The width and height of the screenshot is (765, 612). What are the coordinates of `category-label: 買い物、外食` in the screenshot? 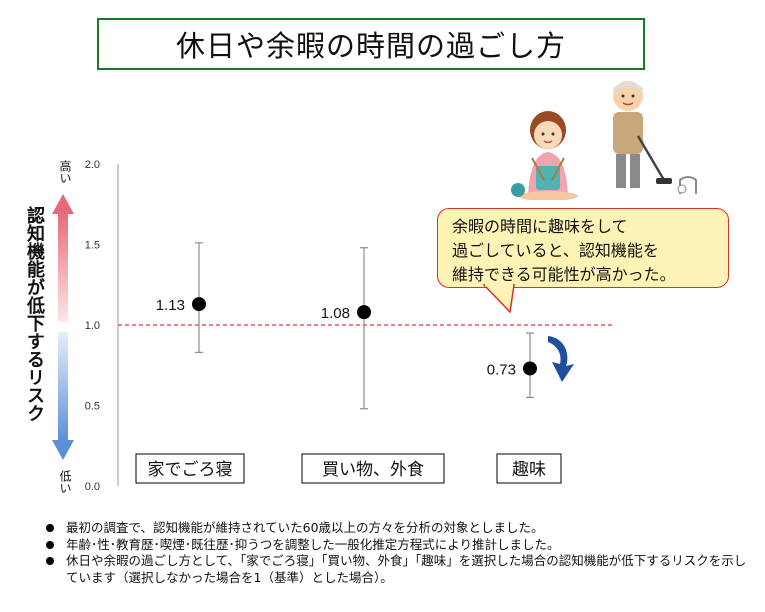 It's located at (373, 470).